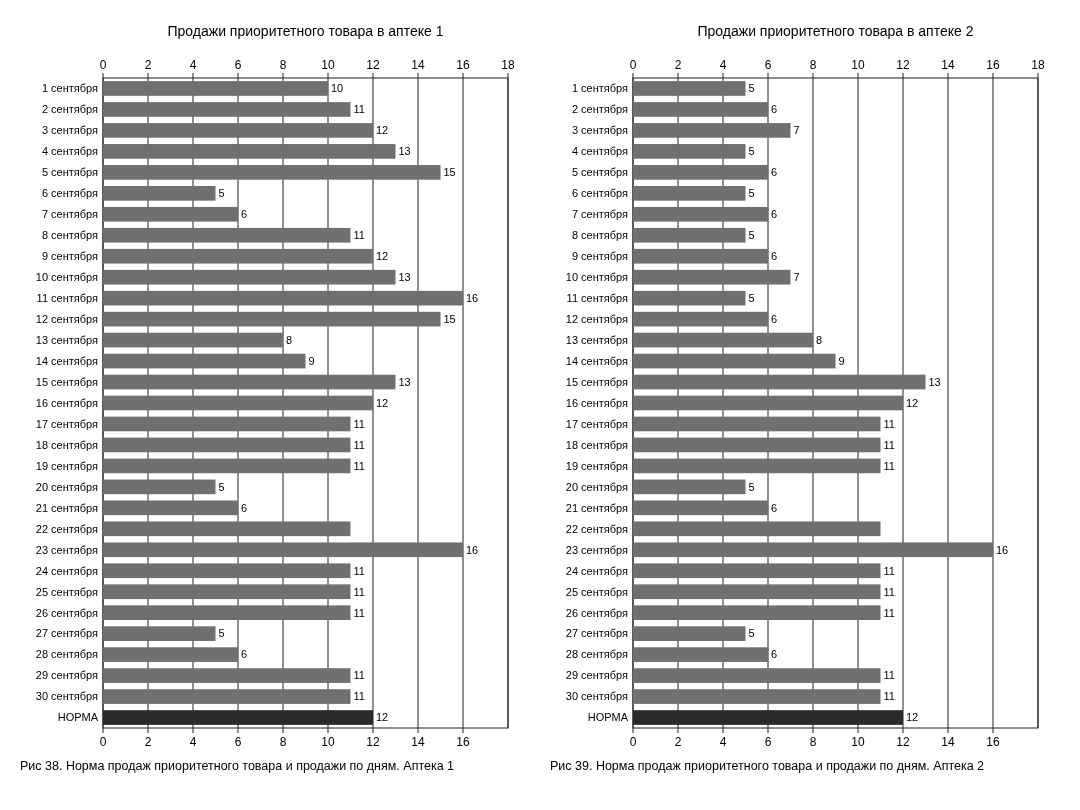  Describe the element at coordinates (600, 151) in the screenshot. I see `y-tick-label: 4 сентября` at that location.